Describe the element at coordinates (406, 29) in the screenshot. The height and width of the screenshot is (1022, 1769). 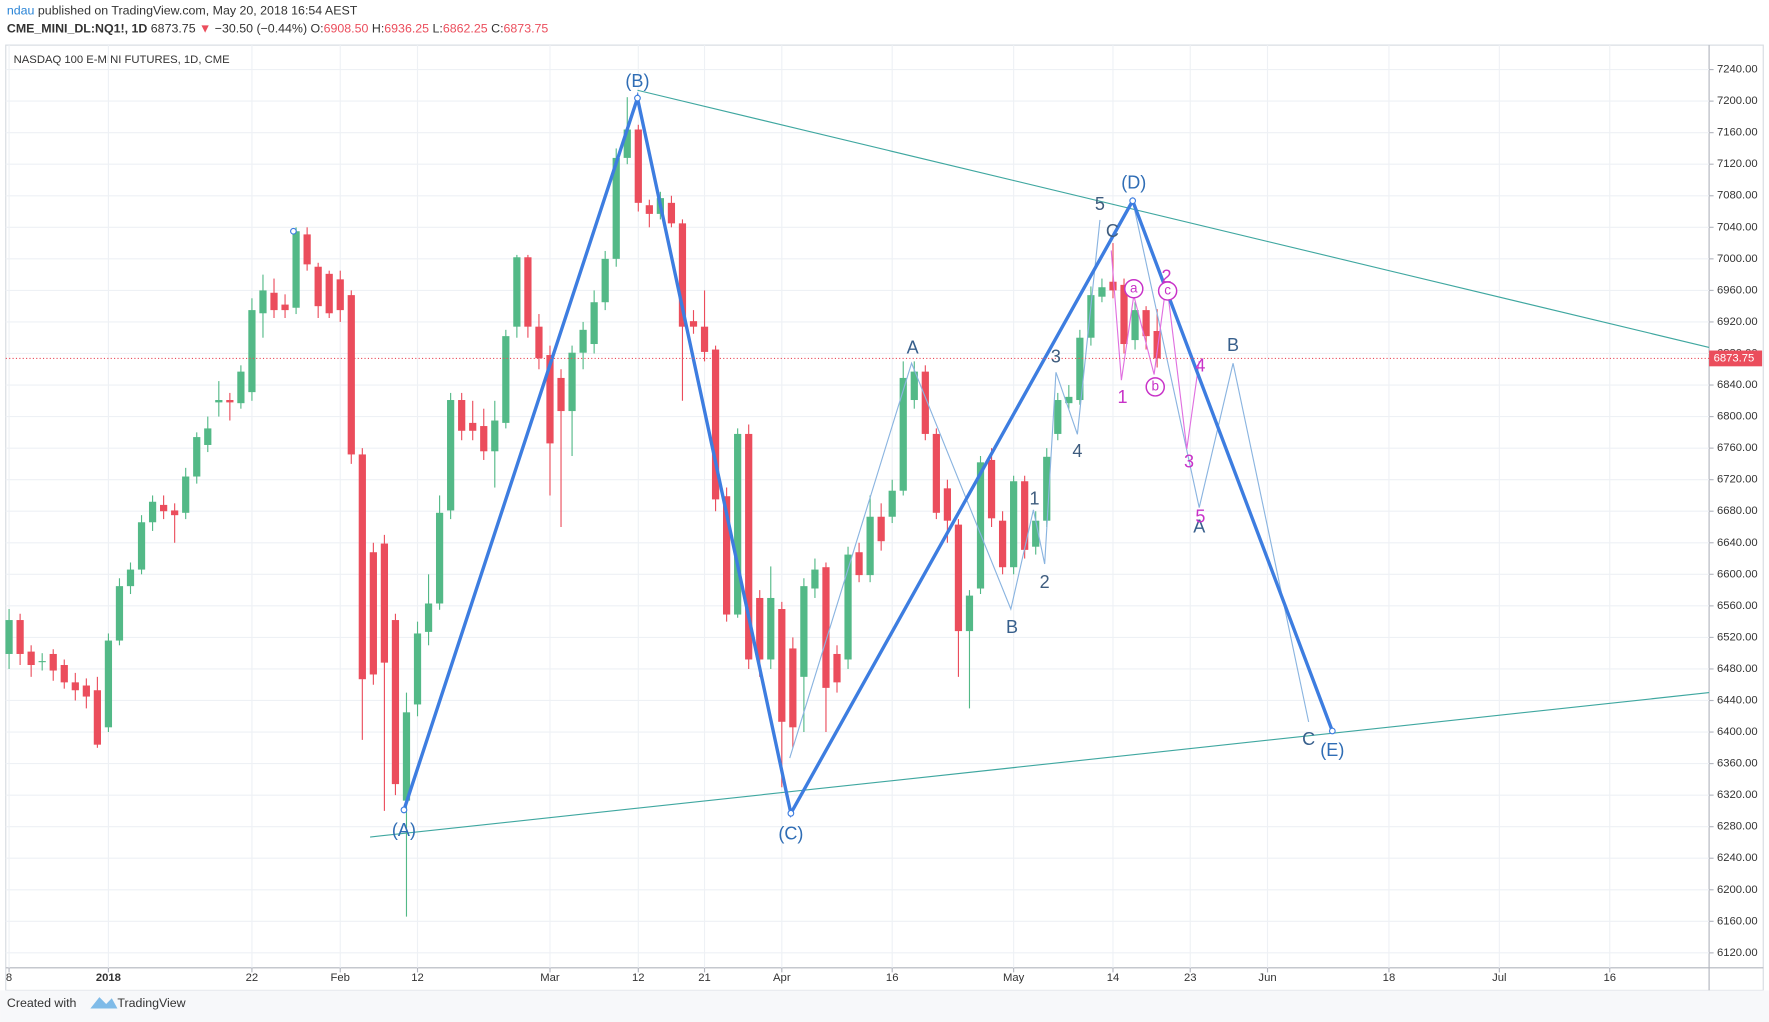
I see `h-value: 6936.25` at that location.